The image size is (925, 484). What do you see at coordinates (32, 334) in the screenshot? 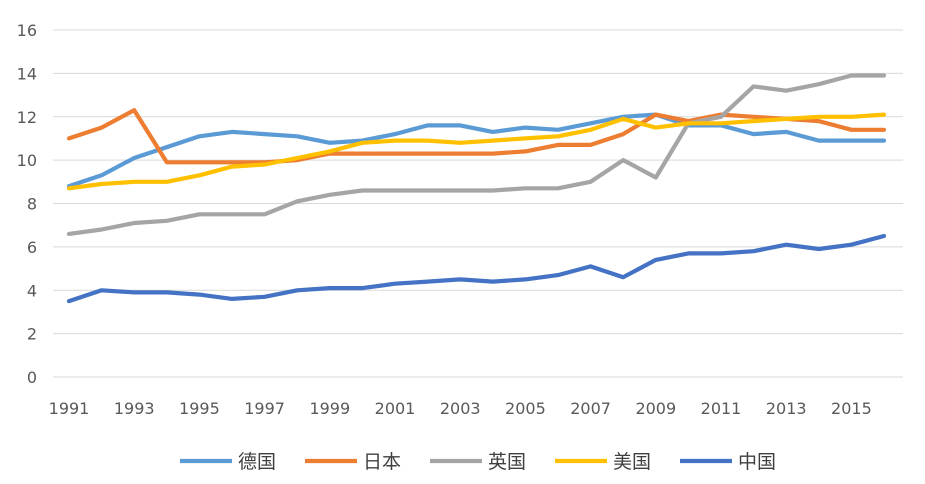
I see `y-tick-label: 2` at bounding box center [32, 334].